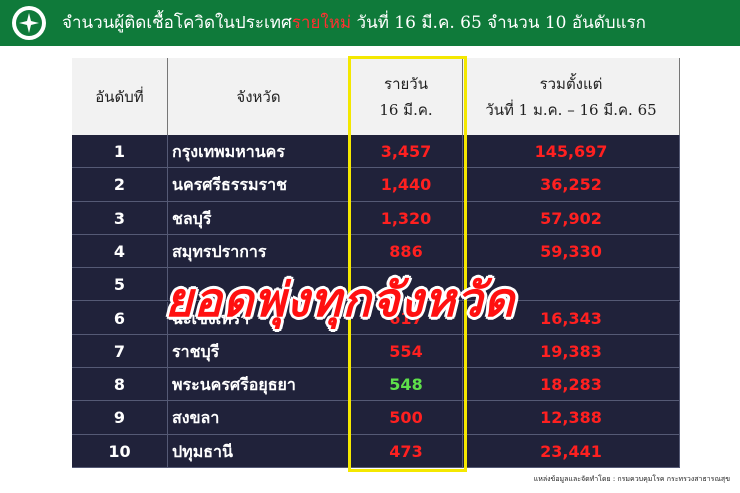 This screenshot has width=740, height=493. I want to click on rank-cell: 5, so click(120, 285).